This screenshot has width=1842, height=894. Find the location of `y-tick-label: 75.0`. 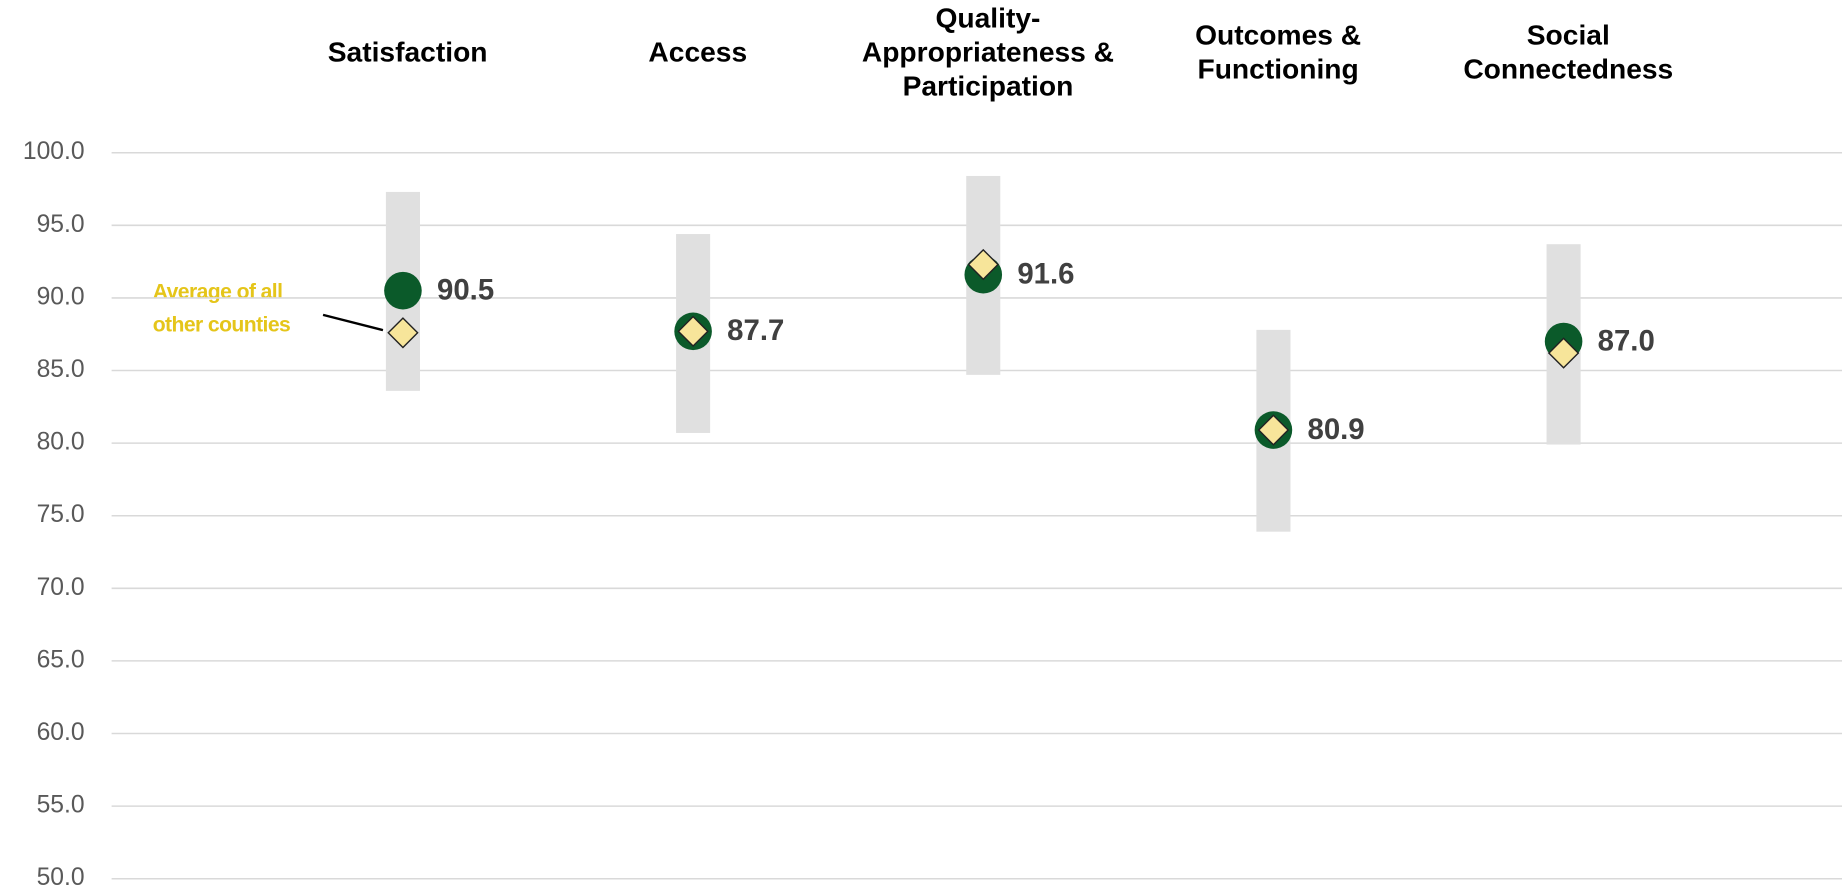

y-tick-label: 75.0 is located at coordinates (61, 514).